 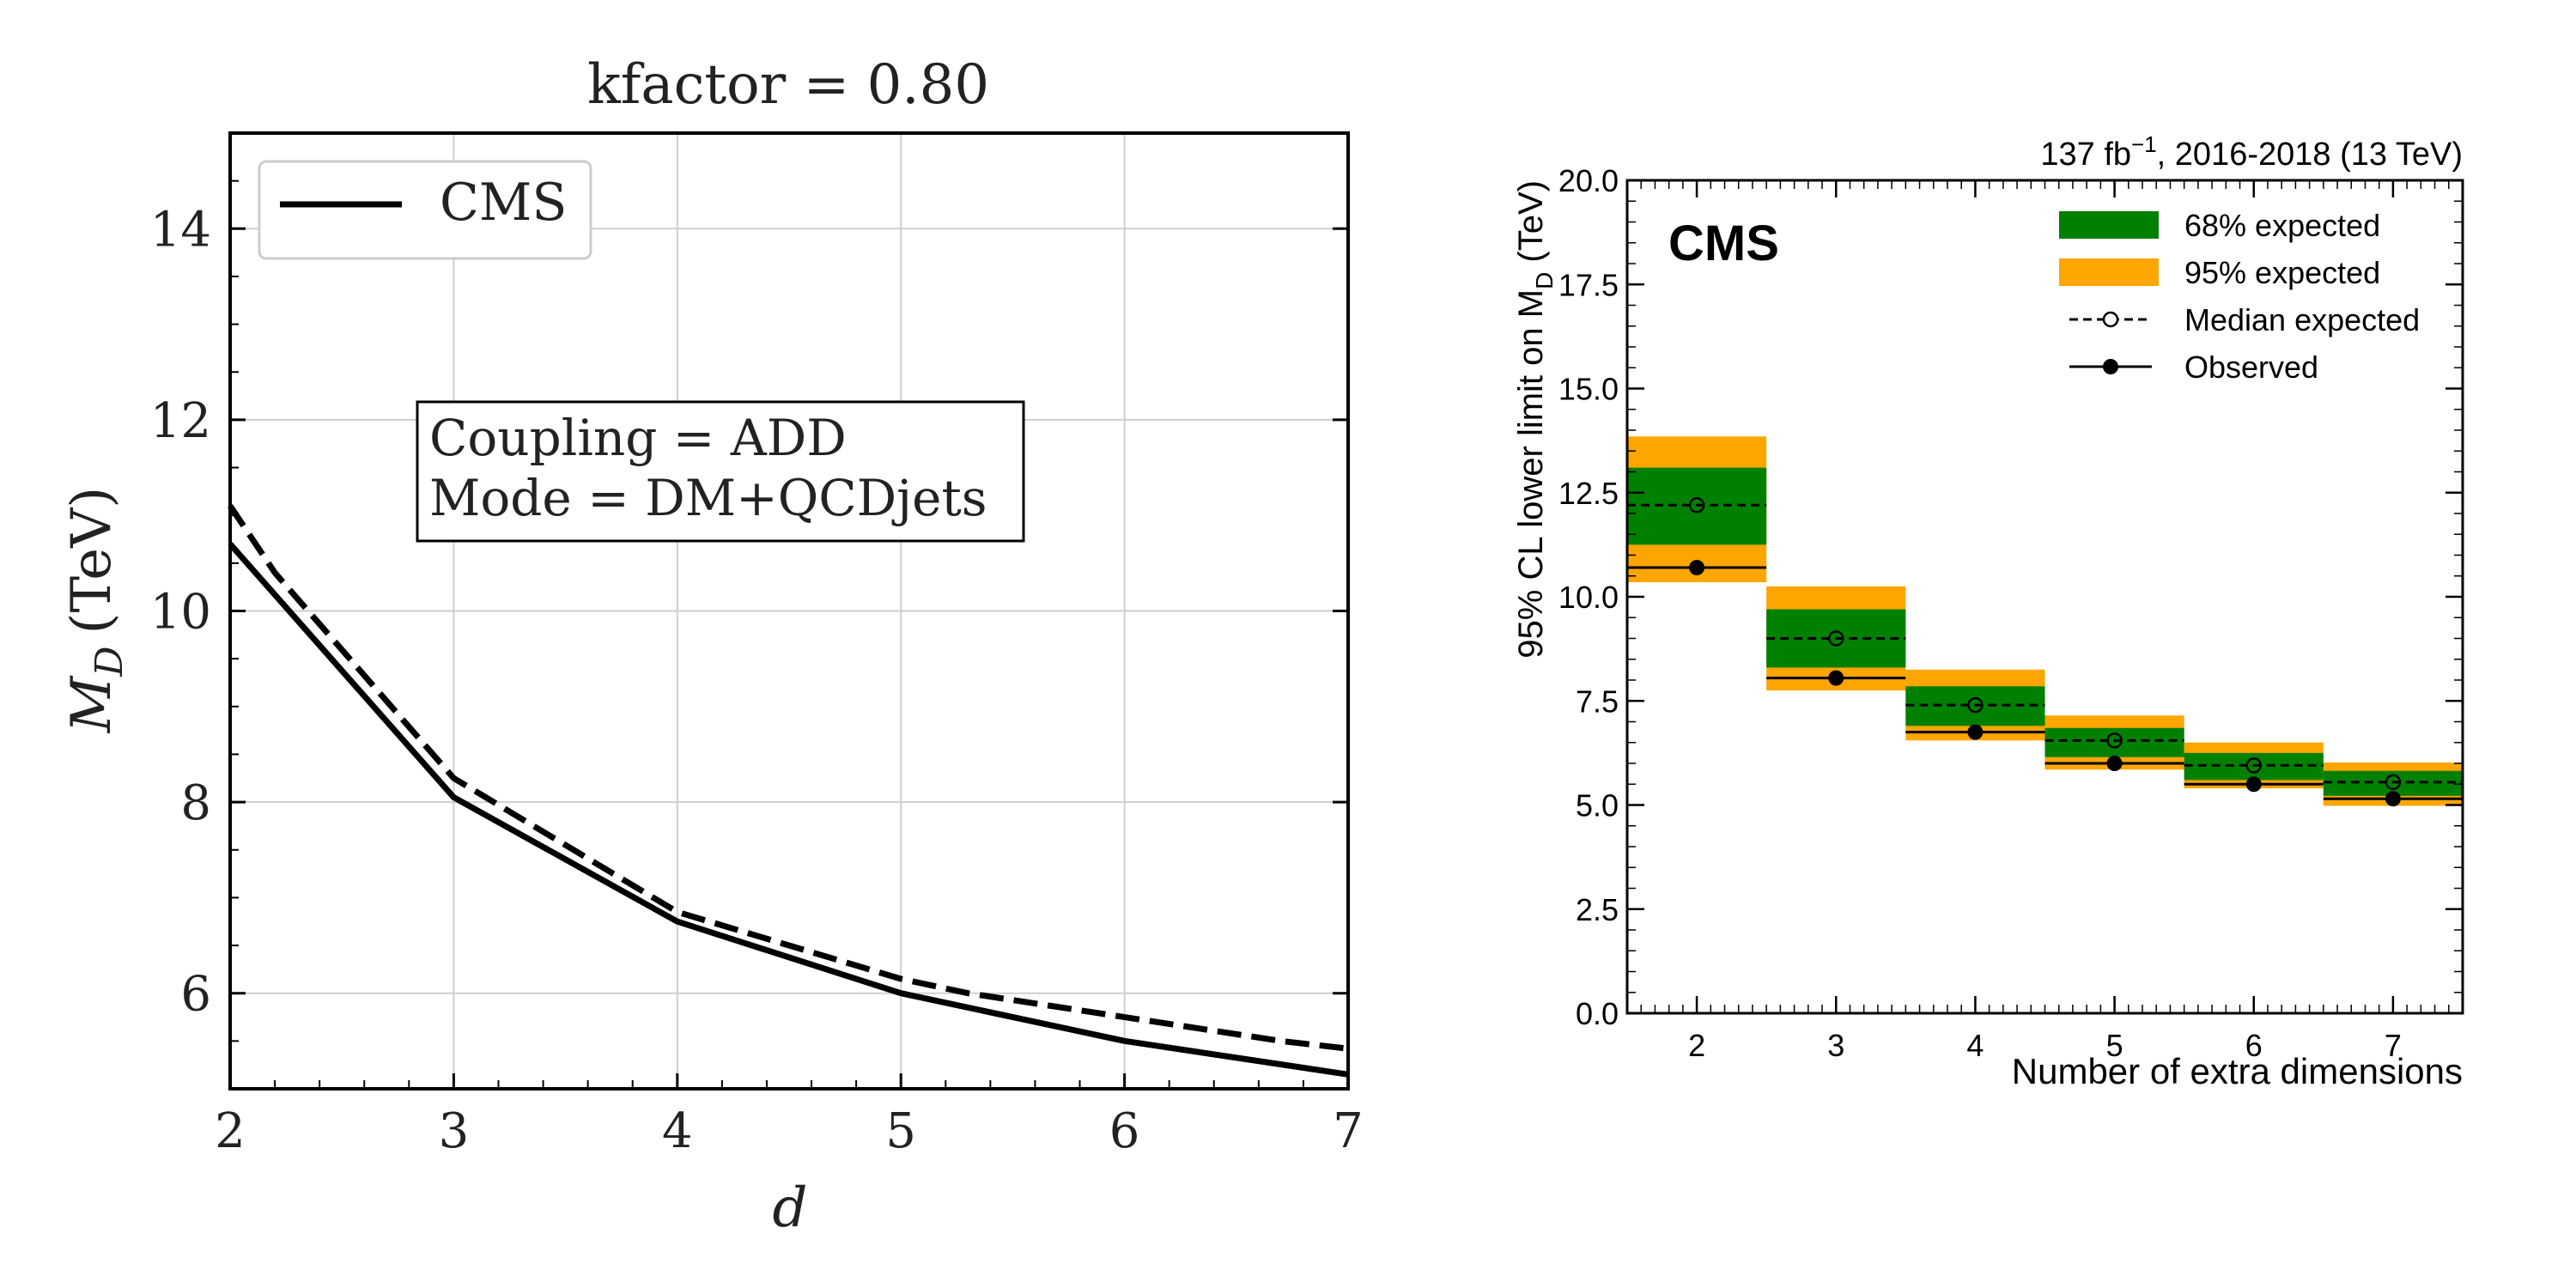 What do you see at coordinates (180, 613) in the screenshot?
I see `left-y-tick-label: 10` at bounding box center [180, 613].